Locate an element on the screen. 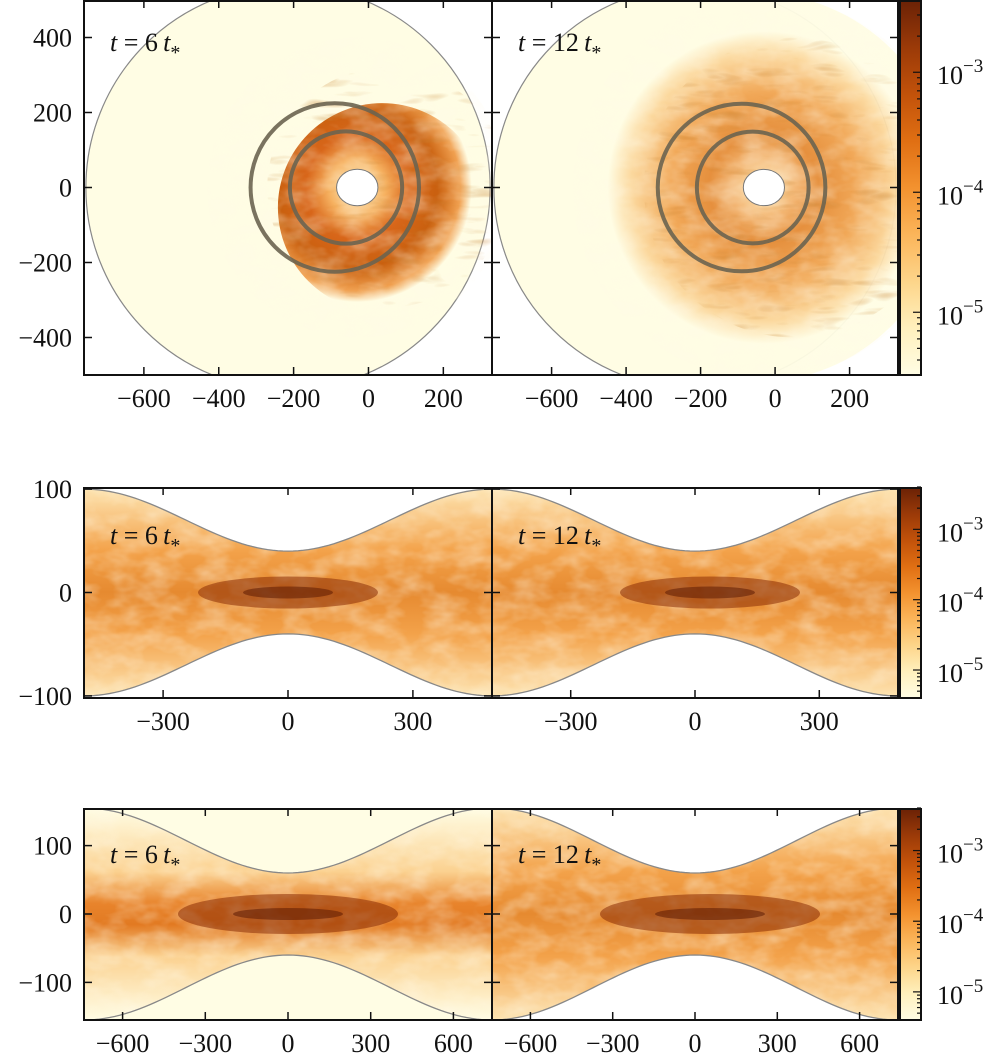 Image resolution: width=1000 pixels, height=1059 pixels. y-tick-label: −400 is located at coordinates (45, 338).